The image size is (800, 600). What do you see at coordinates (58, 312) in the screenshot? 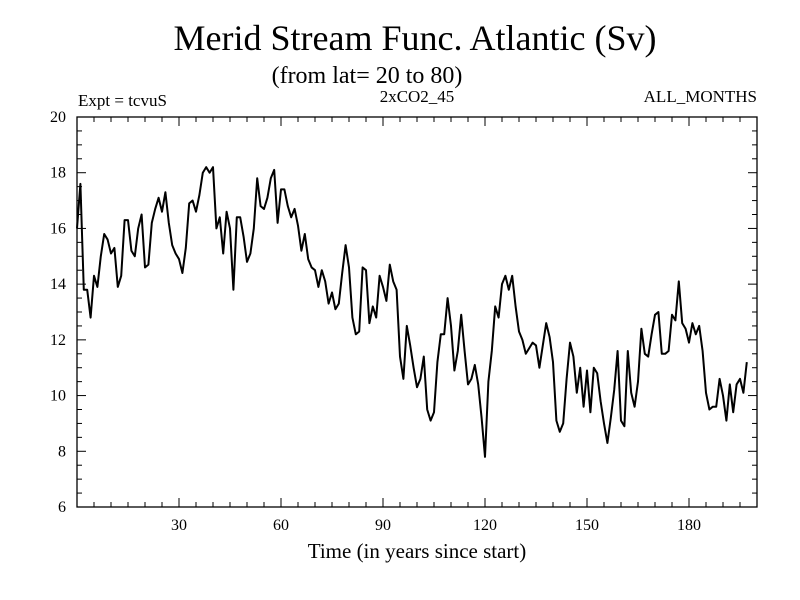
I see `y-axis-tick-labels: 6 8 10 12 14 16 18 20` at bounding box center [58, 312].